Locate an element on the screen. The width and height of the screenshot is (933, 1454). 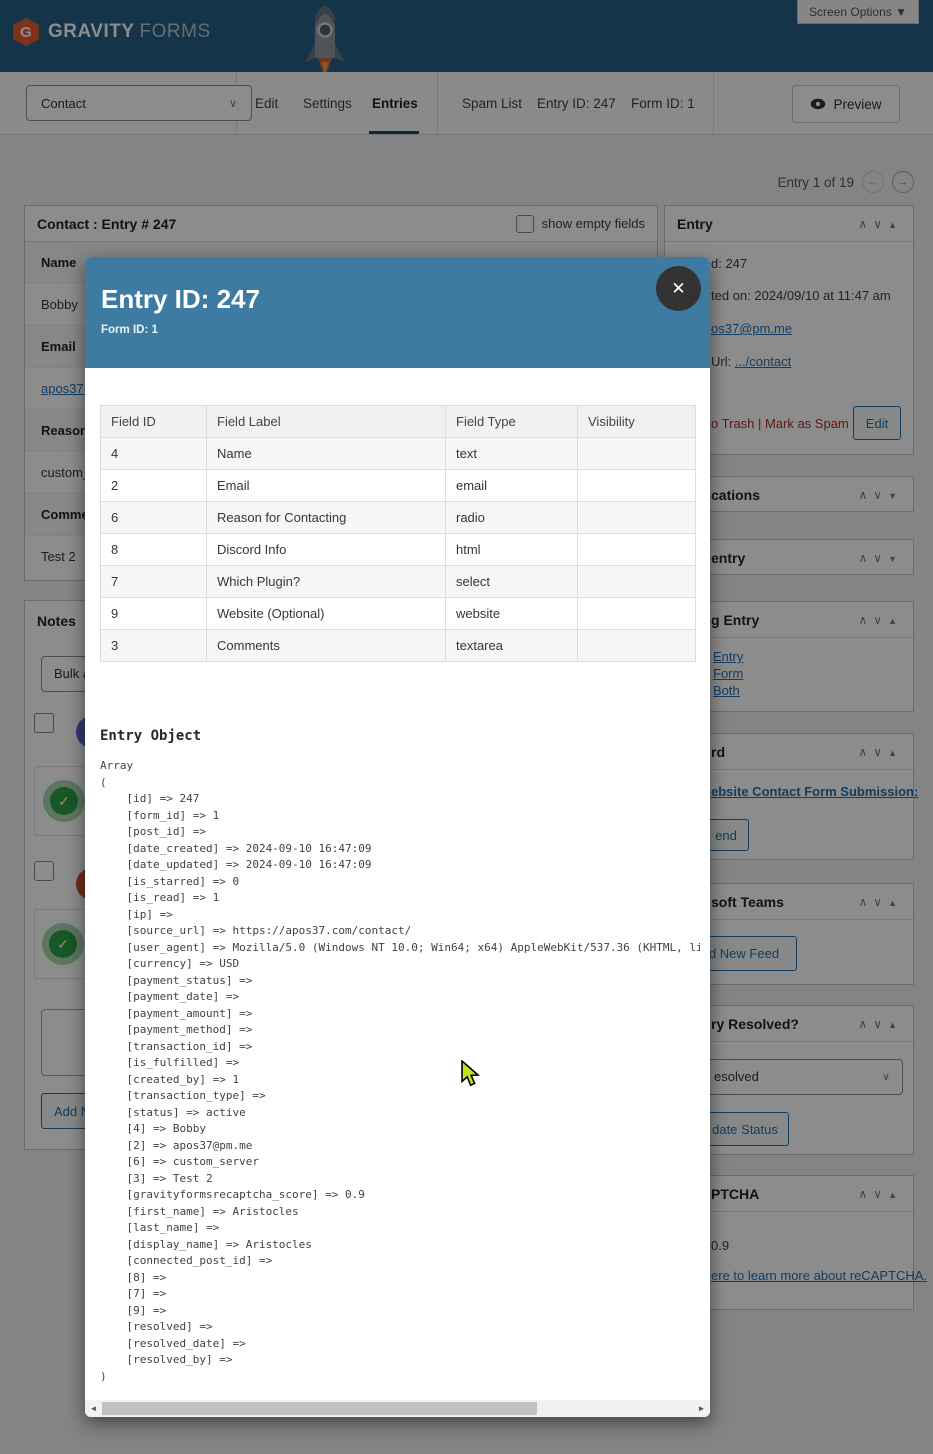
form-switcher-value: Contact is located at coordinates (63, 103).